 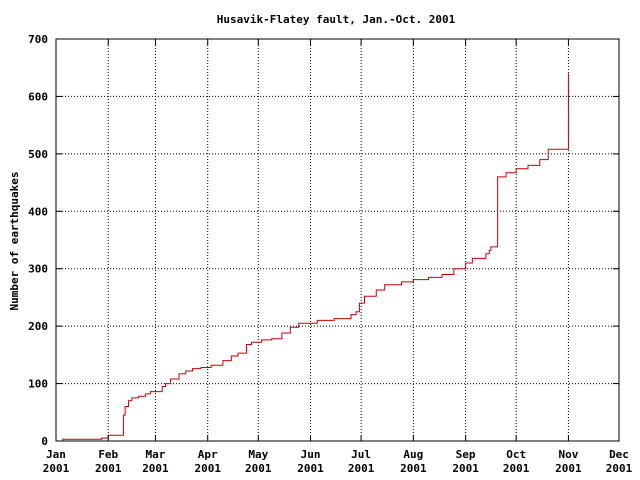 I want to click on x-tick-label-month: Jan, so click(x=56, y=454).